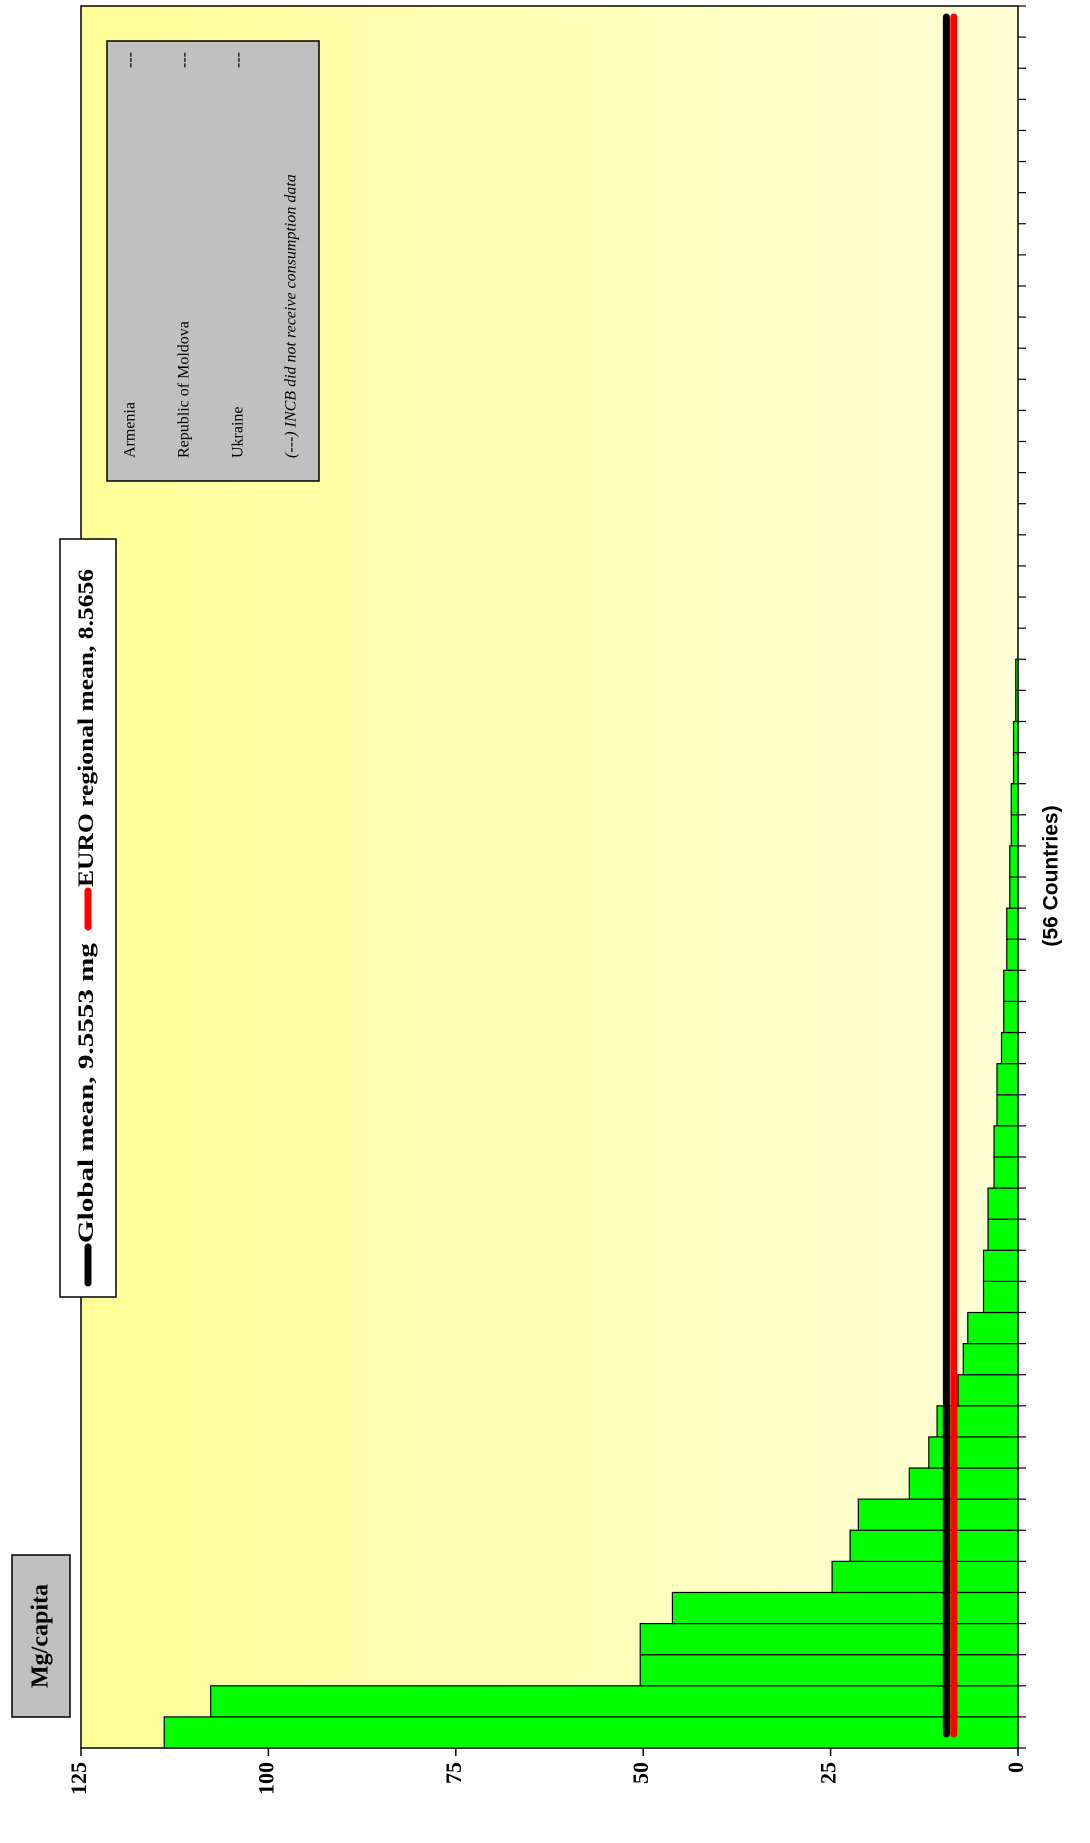  Describe the element at coordinates (640, 1773) in the screenshot. I see `y-tick-label: 50` at that location.